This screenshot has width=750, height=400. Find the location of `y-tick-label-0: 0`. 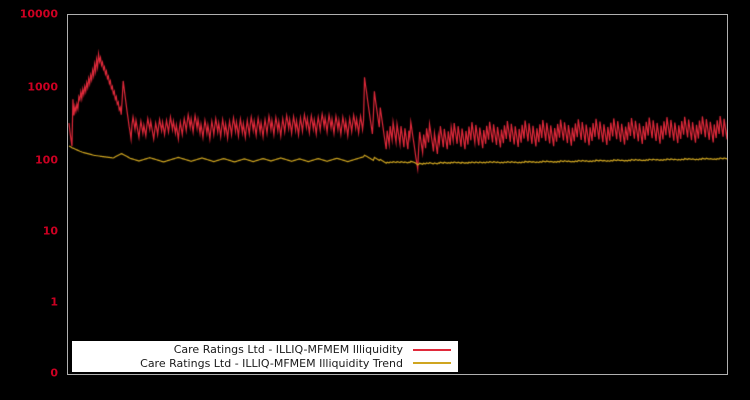

y-tick-label-0: 0 is located at coordinates (54, 373).